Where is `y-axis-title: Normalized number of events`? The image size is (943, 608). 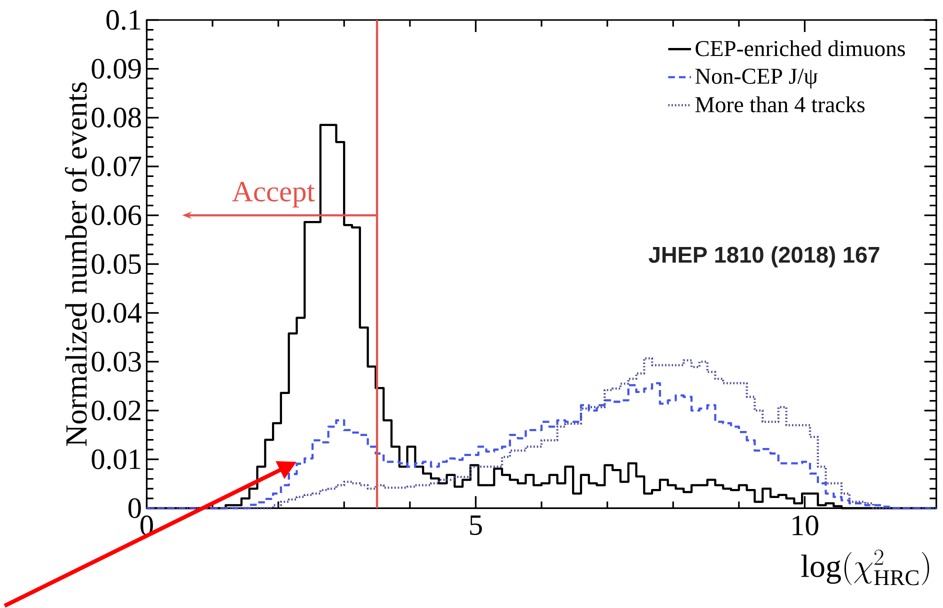 y-axis-title: Normalized number of events is located at coordinates (75, 264).